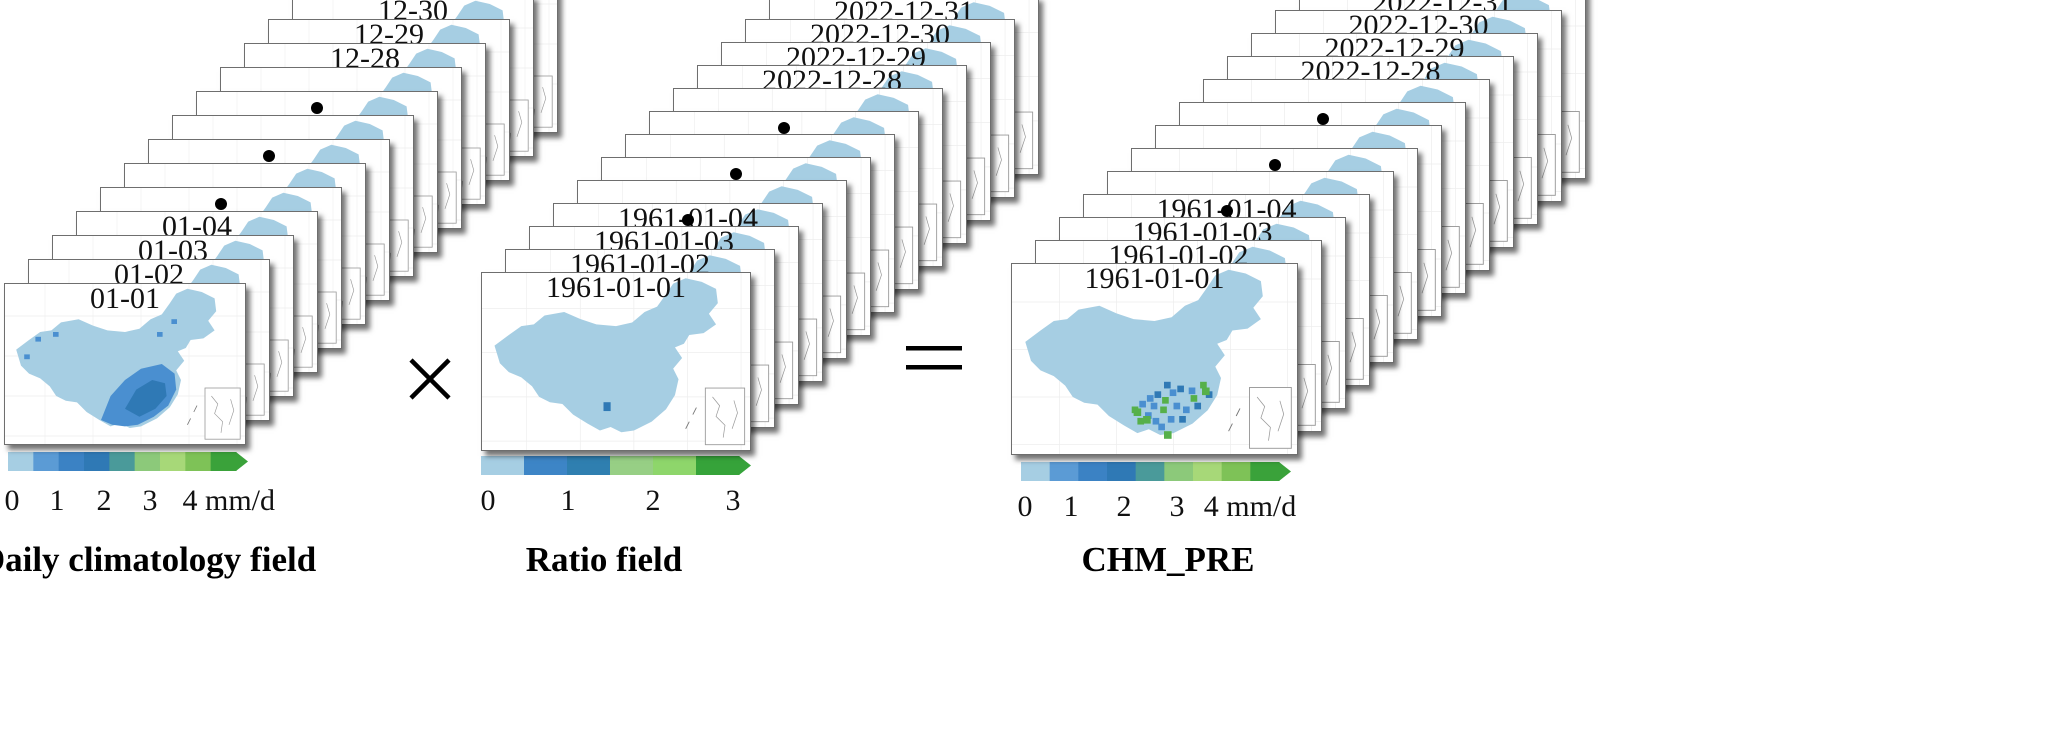 The height and width of the screenshot is (751, 2067). Describe the element at coordinates (190, 500) in the screenshot. I see `colorbar-tick-label: 4` at that location.